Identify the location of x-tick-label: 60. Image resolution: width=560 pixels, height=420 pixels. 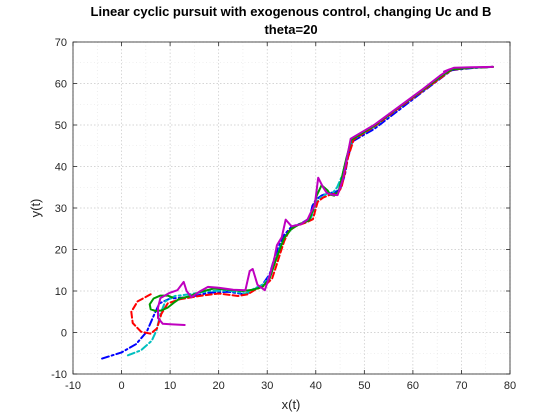
(413, 386).